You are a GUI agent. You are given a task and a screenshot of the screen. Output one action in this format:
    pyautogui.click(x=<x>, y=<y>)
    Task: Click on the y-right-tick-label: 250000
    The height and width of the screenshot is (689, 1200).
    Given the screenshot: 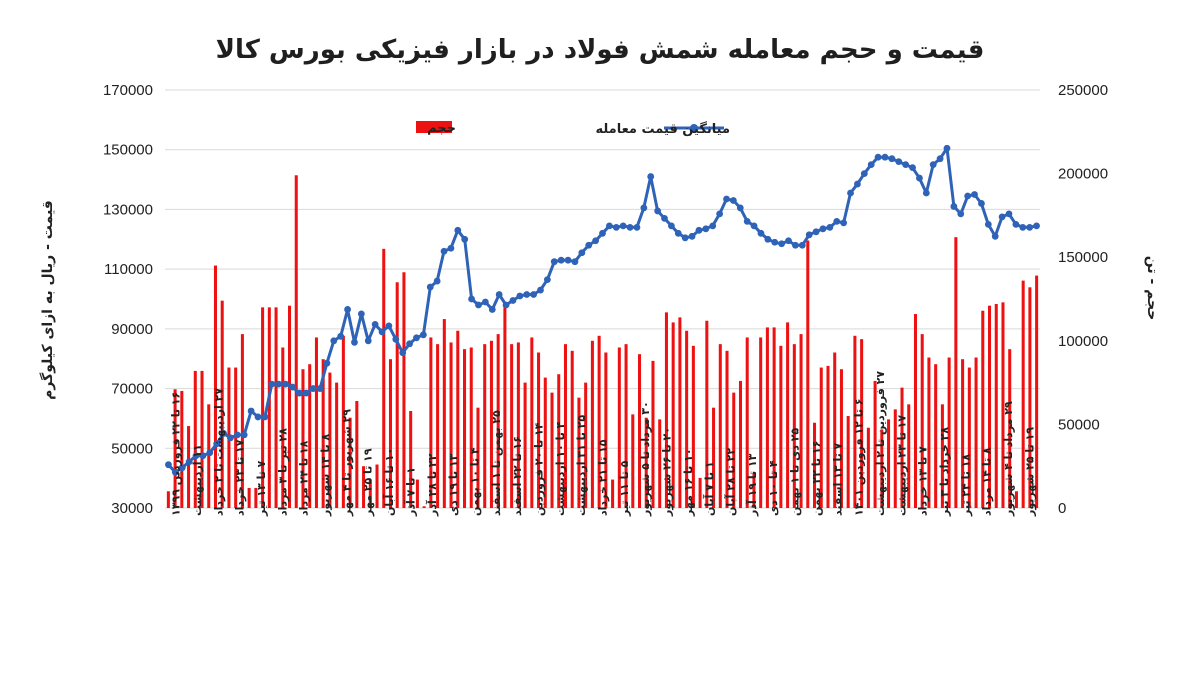 What is the action you would take?
    pyautogui.click(x=1083, y=90)
    